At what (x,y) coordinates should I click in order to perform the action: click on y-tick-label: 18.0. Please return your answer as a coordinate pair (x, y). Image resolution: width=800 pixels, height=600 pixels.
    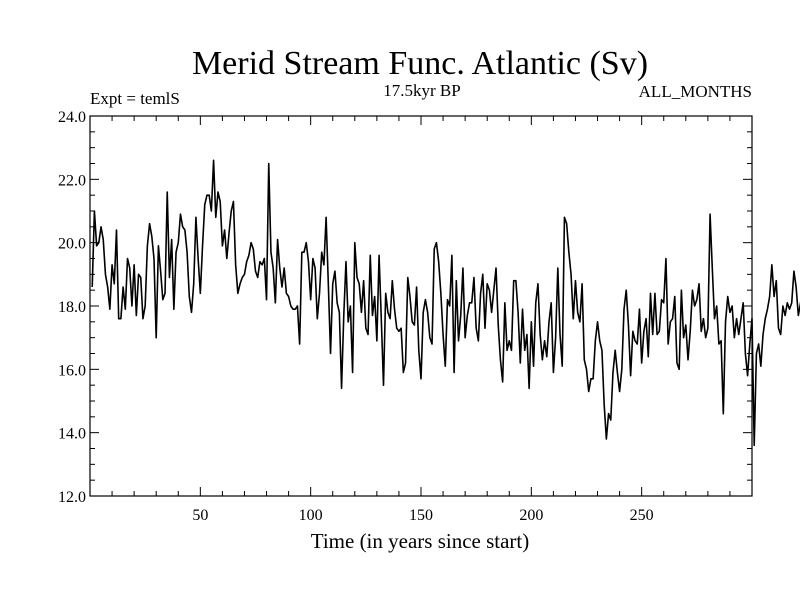
    Looking at the image, I should click on (72, 307).